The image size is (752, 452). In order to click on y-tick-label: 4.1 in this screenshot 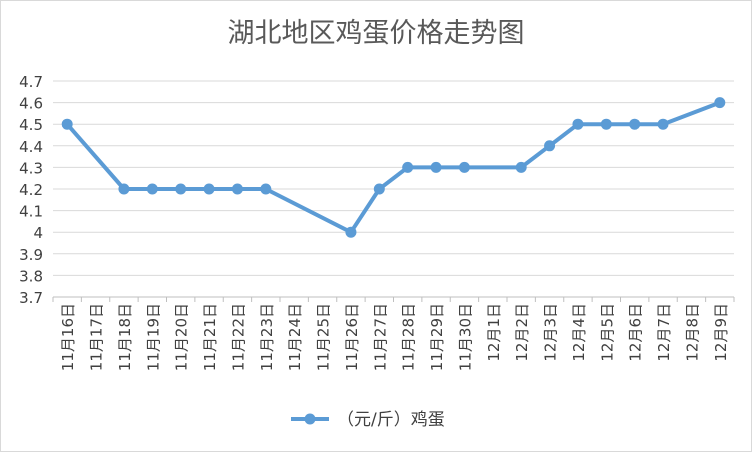, I will do `click(31, 212)`.